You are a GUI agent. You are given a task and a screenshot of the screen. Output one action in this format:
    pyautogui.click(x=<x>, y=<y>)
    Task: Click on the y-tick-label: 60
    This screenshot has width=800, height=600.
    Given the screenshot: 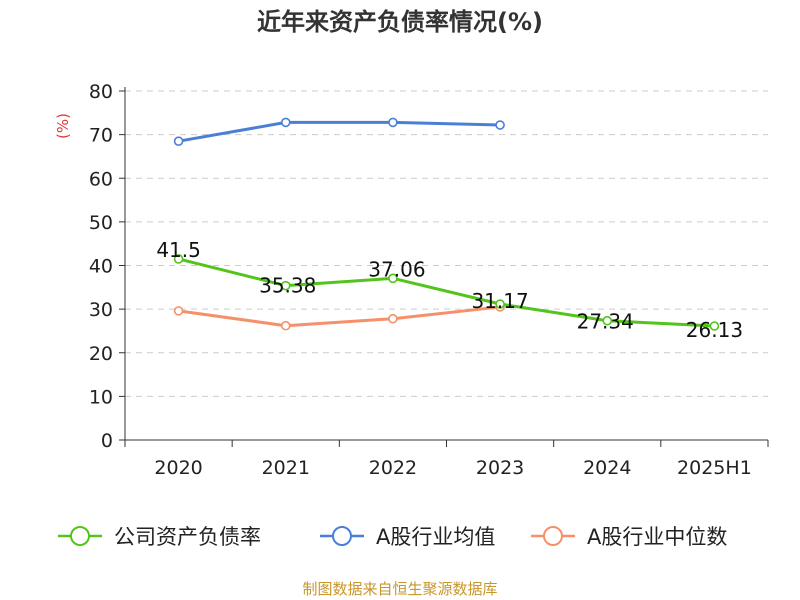 What is the action you would take?
    pyautogui.click(x=101, y=179)
    